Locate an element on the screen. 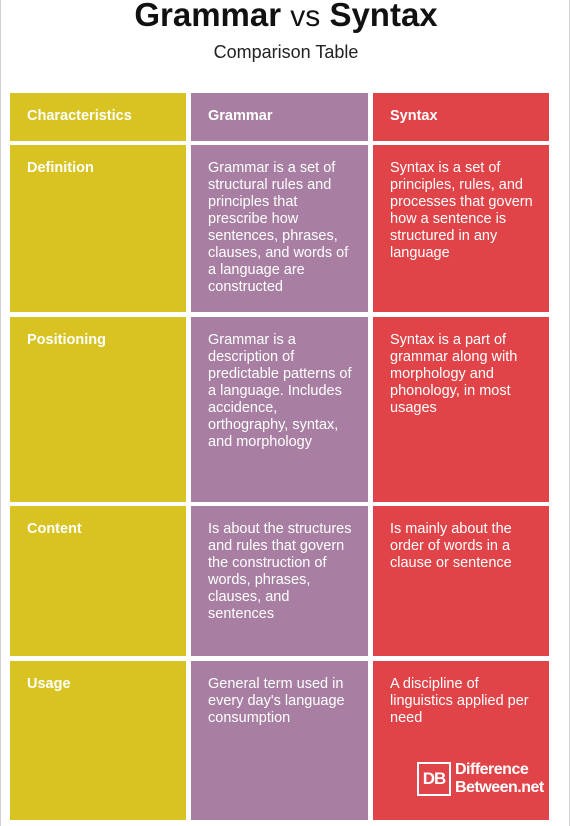 This screenshot has height=826, width=572. title-vs: vs is located at coordinates (305, 16).